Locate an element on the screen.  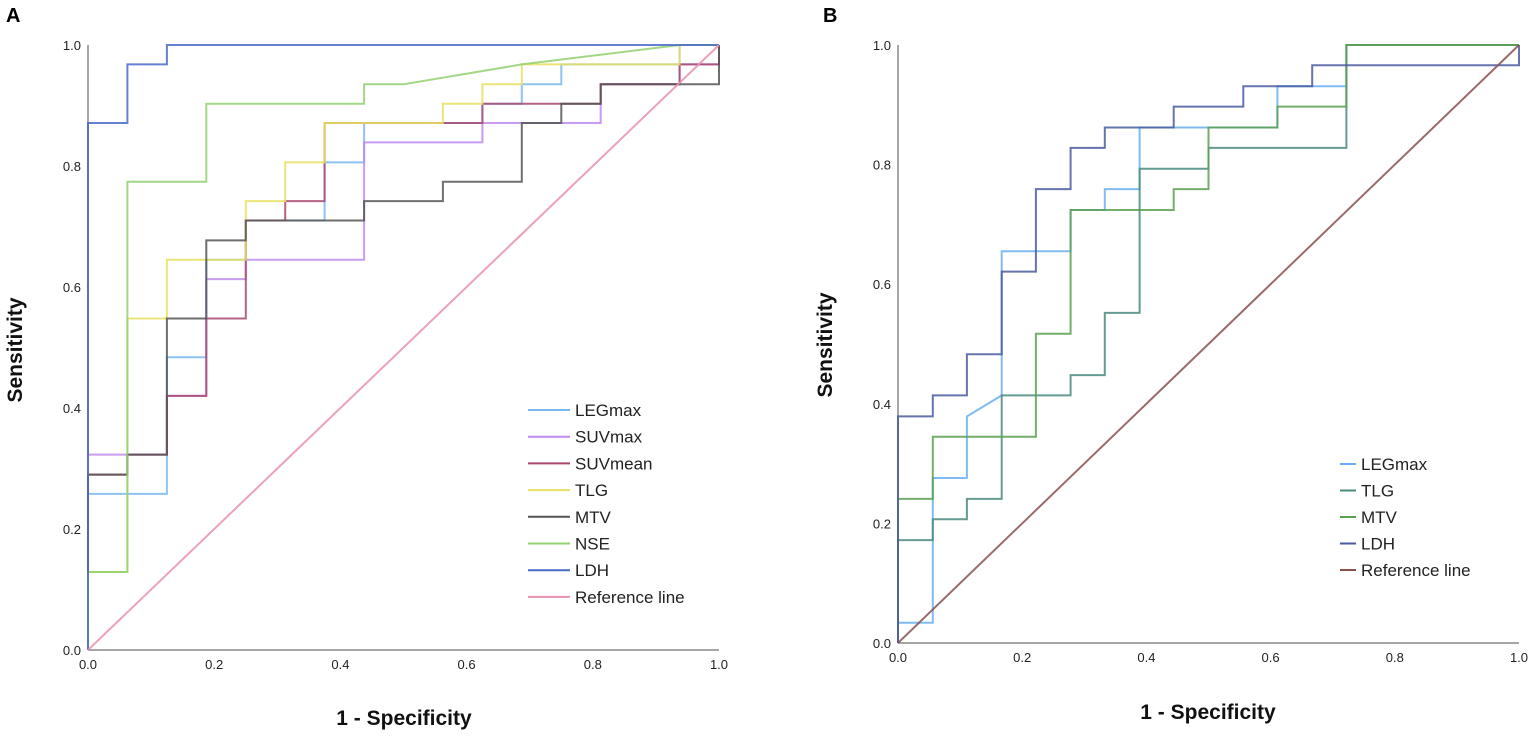
panel-label-a: A is located at coordinates (13, 16).